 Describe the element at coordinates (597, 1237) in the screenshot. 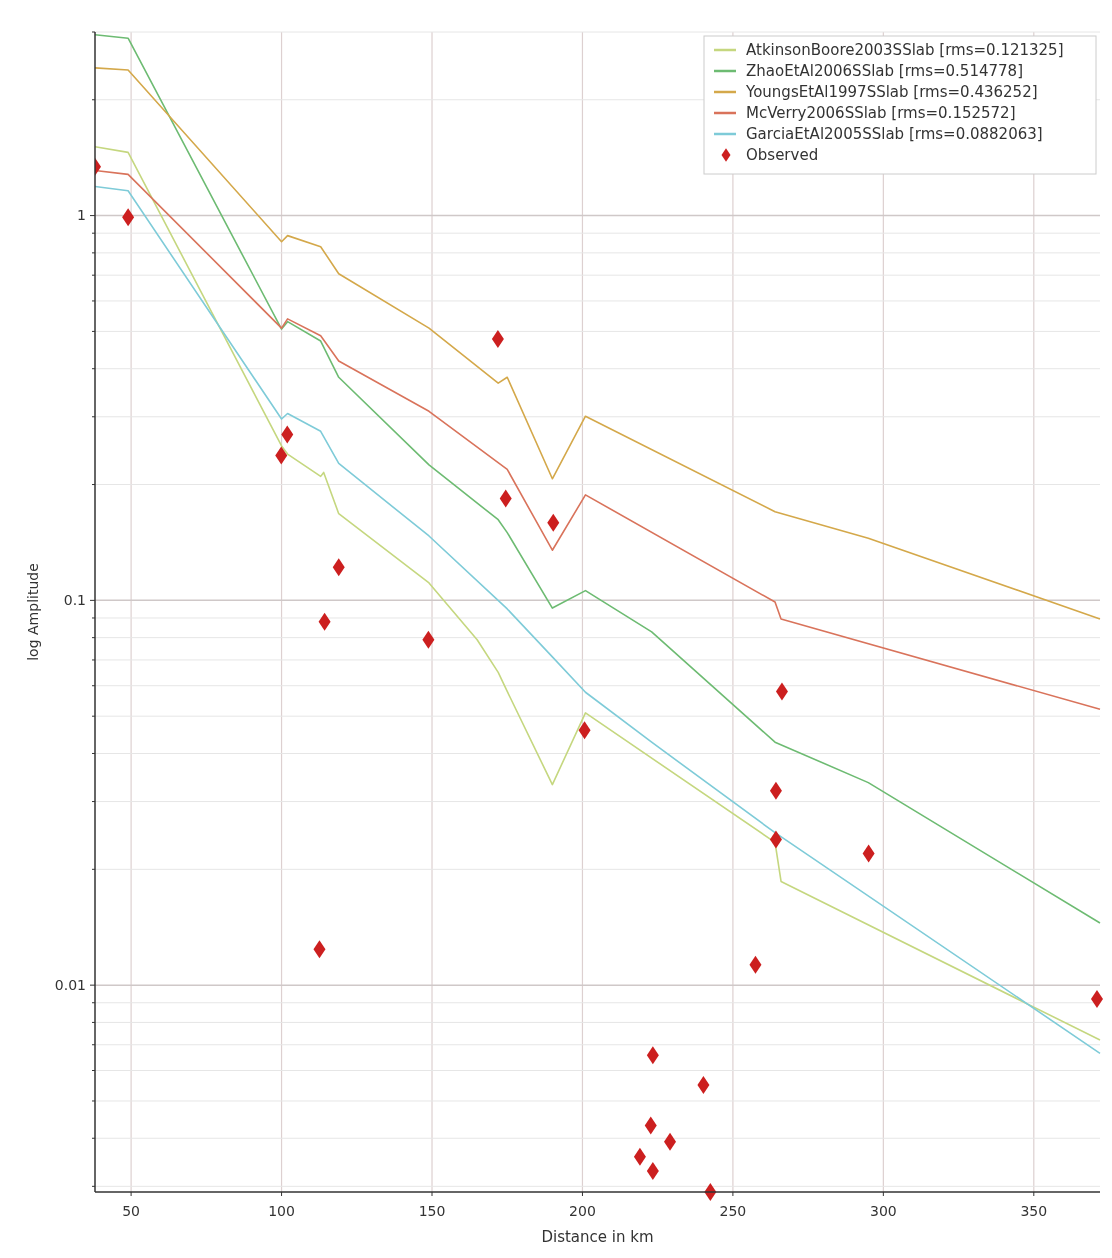

I see `x-axis-title: Distance in km` at that location.